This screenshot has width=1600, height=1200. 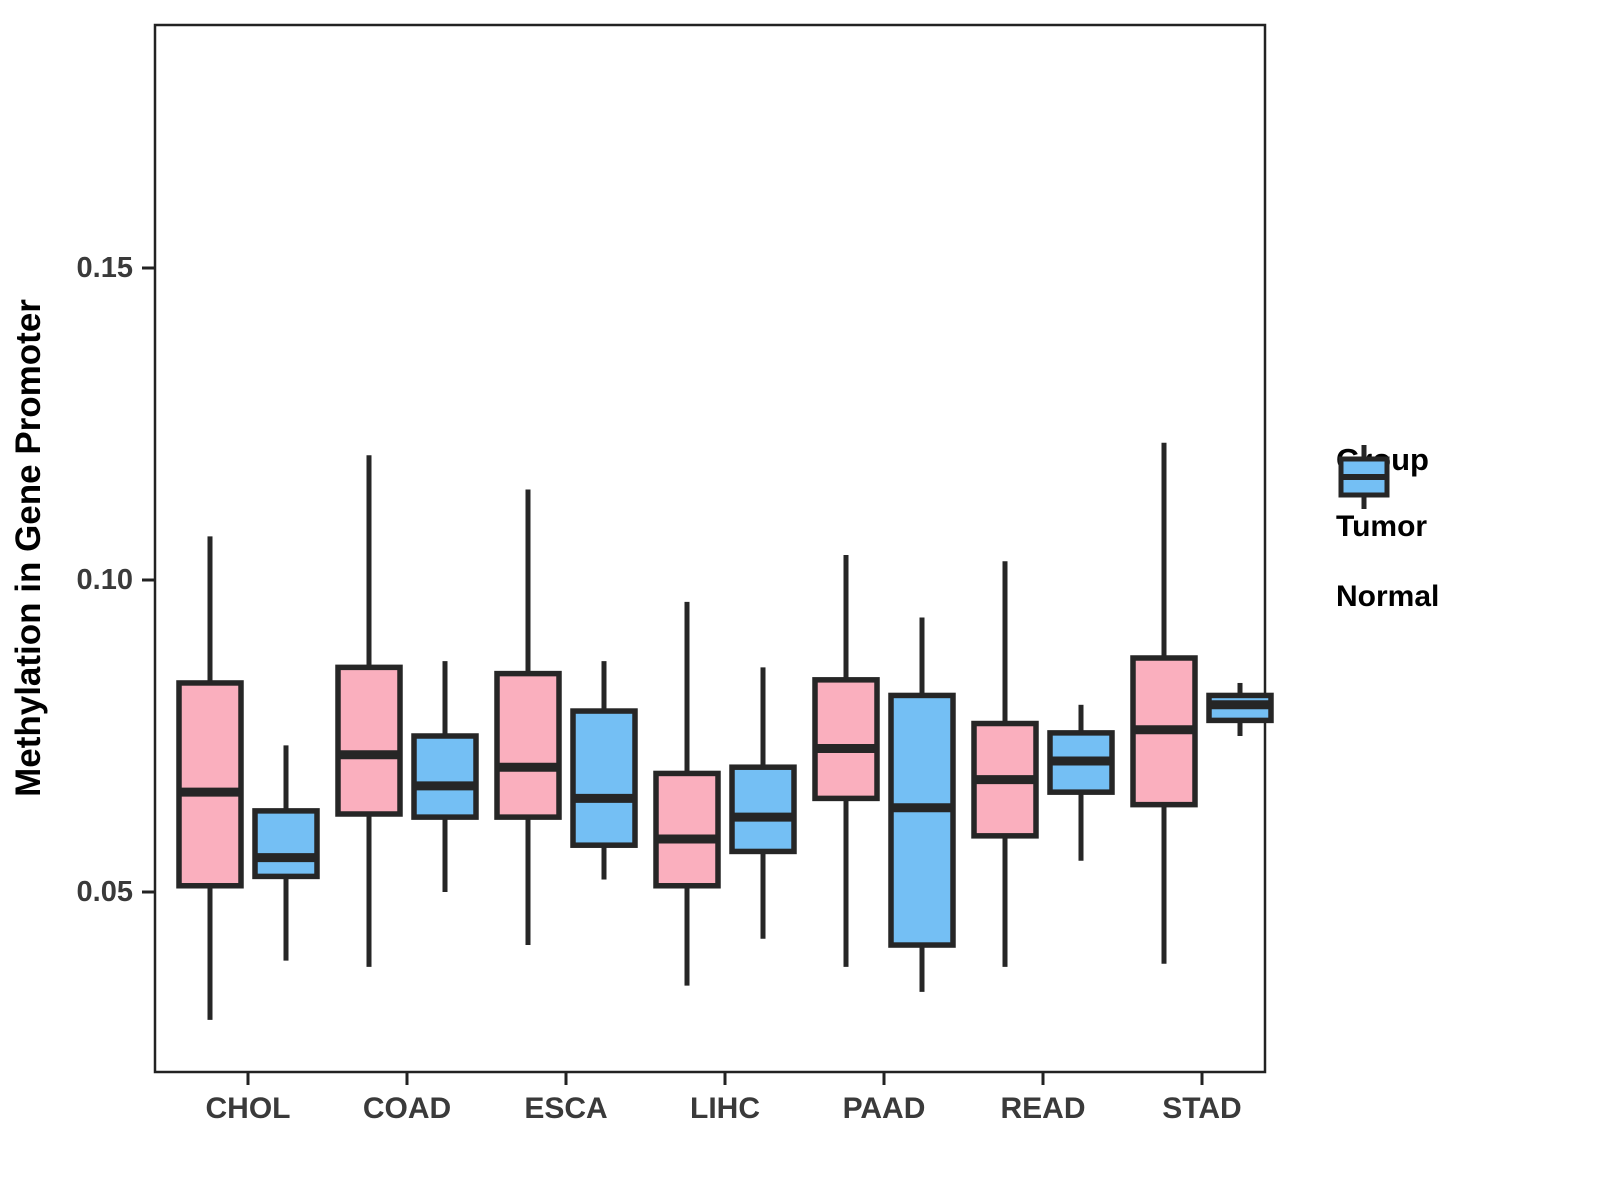 I want to click on box-READ-Normal, so click(x=1081, y=782).